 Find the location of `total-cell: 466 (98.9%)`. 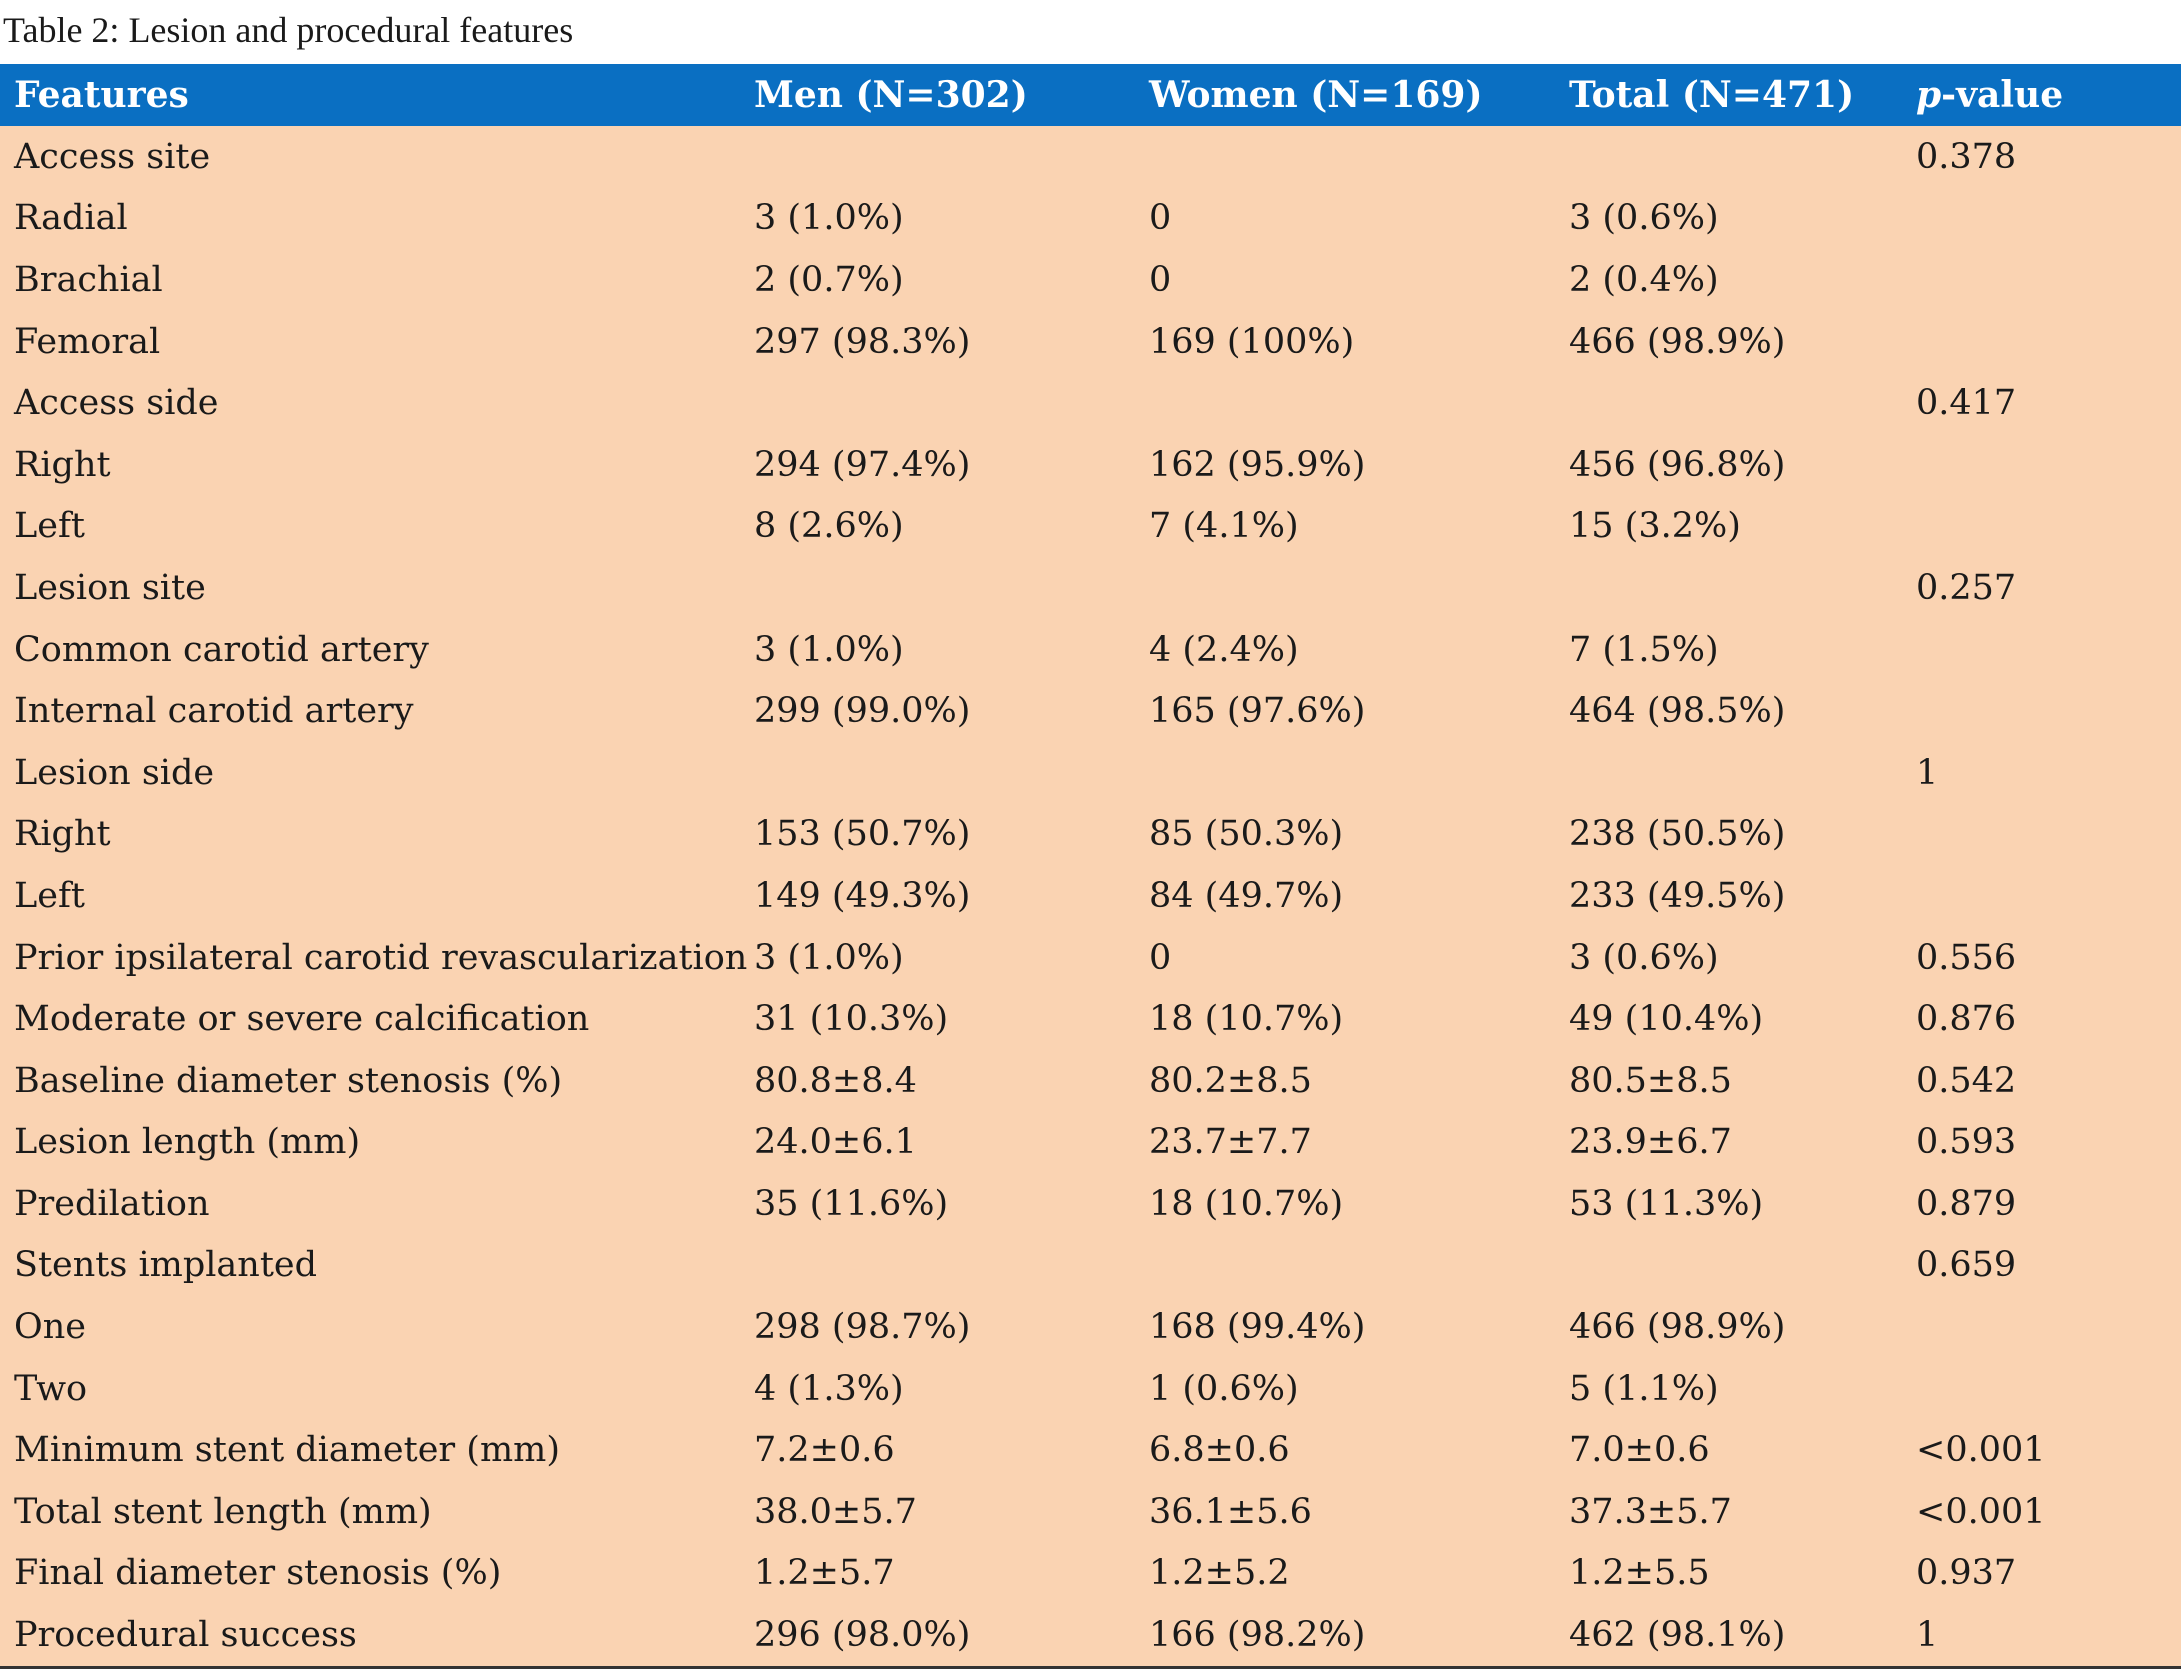

total-cell: 466 (98.9%) is located at coordinates (1677, 1327).